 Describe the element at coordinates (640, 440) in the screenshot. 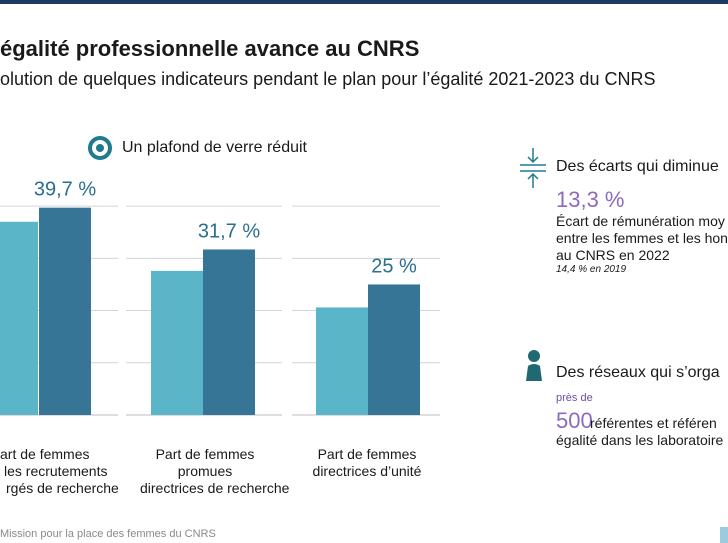

I see `reseaux-desc-2: égalité dans les laboratoire` at that location.